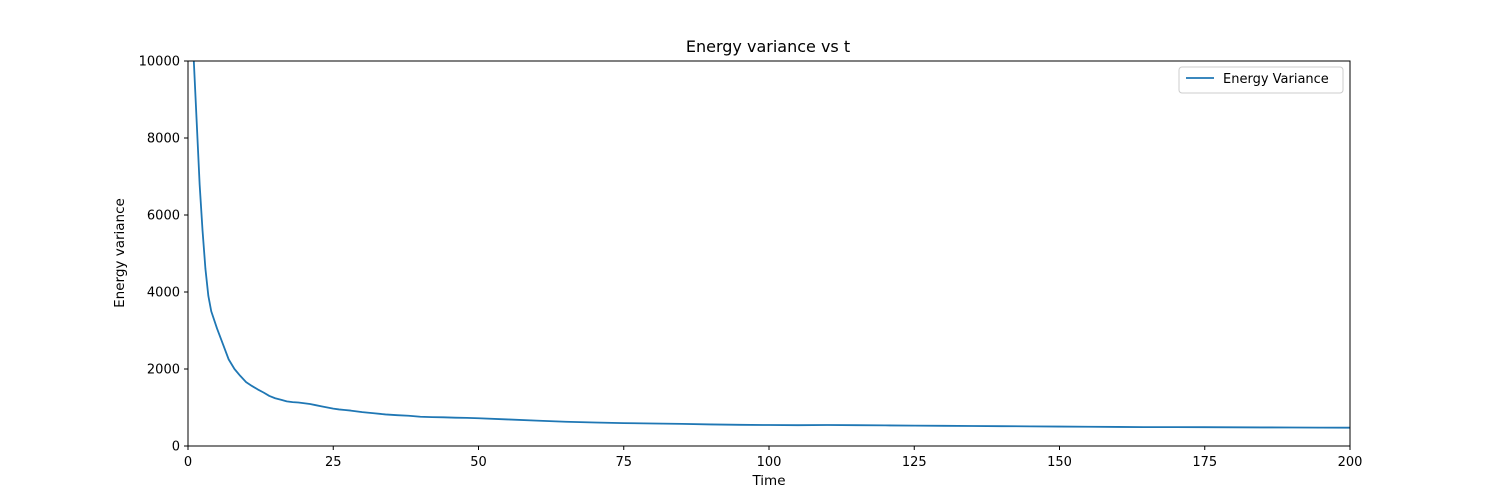  Describe the element at coordinates (769, 462) in the screenshot. I see `x-tick-label: 100` at that location.